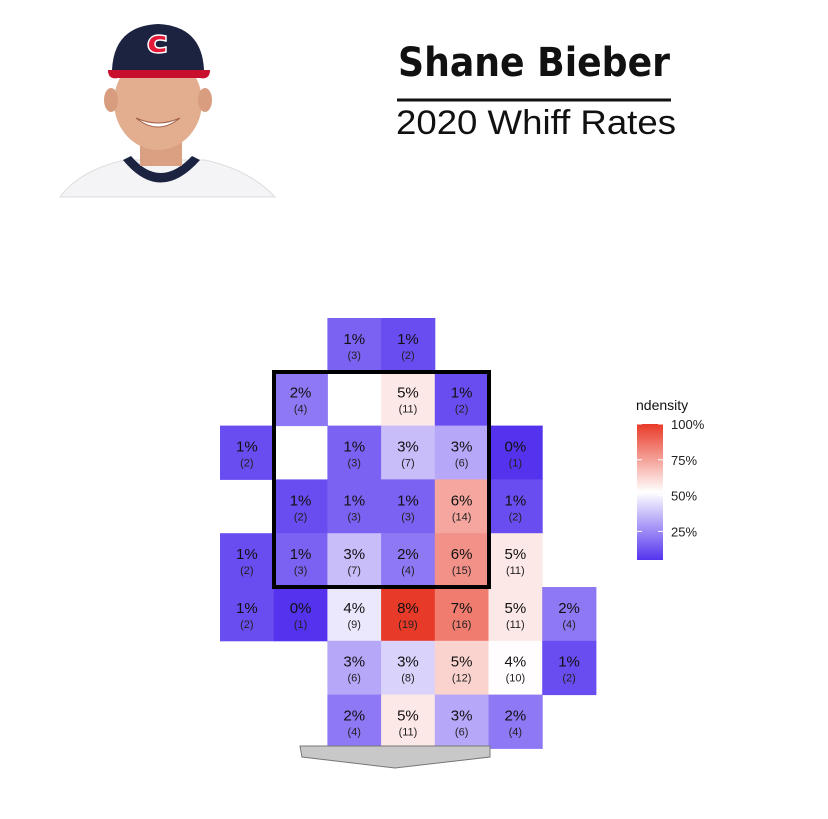 The height and width of the screenshot is (819, 828). I want to click on whiff-rate-label: 6%, so click(462, 500).